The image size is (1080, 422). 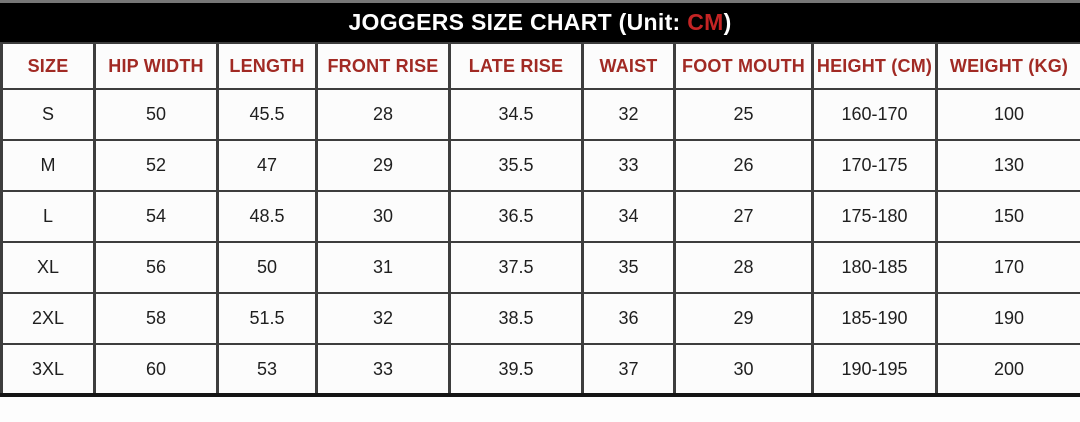 I want to click on column-header-weight-kg: WEIGHT (KG), so click(x=1007, y=66).